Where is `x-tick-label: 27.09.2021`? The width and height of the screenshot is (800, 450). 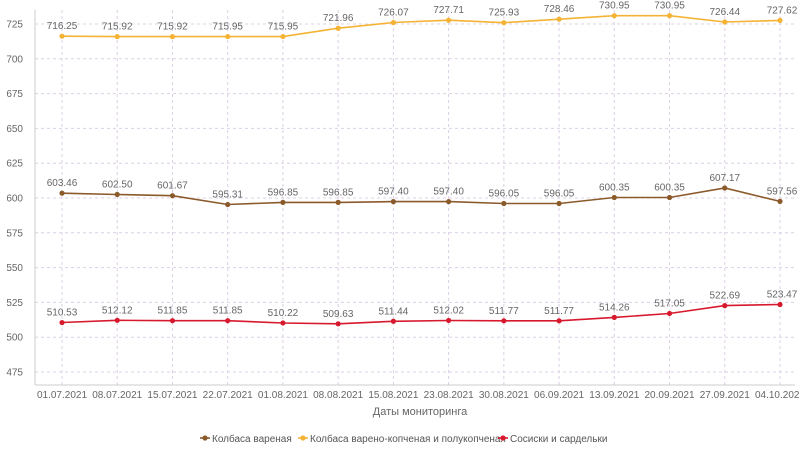
x-tick-label: 27.09.2021 is located at coordinates (725, 395).